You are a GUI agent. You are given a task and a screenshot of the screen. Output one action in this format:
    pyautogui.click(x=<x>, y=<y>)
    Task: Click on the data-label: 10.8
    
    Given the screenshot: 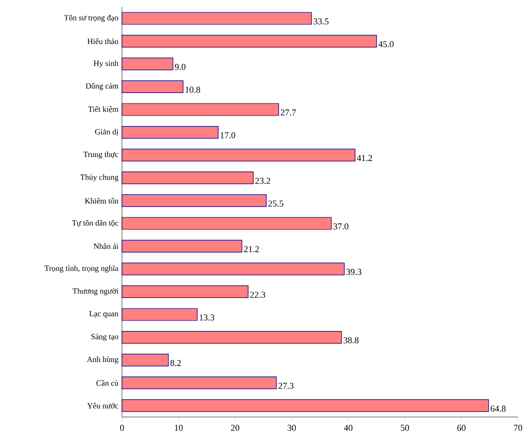 What is the action you would take?
    pyautogui.click(x=193, y=89)
    